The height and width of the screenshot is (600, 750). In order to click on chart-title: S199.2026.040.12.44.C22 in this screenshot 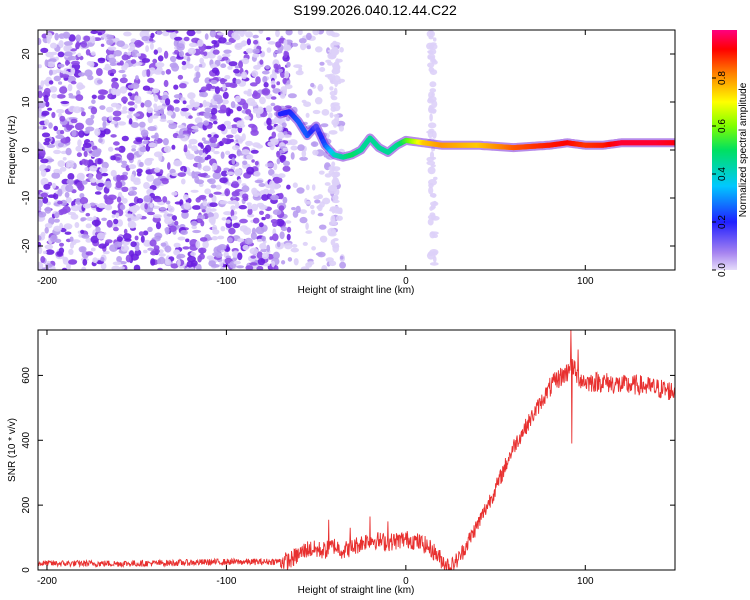, I will do `click(375, 10)`.